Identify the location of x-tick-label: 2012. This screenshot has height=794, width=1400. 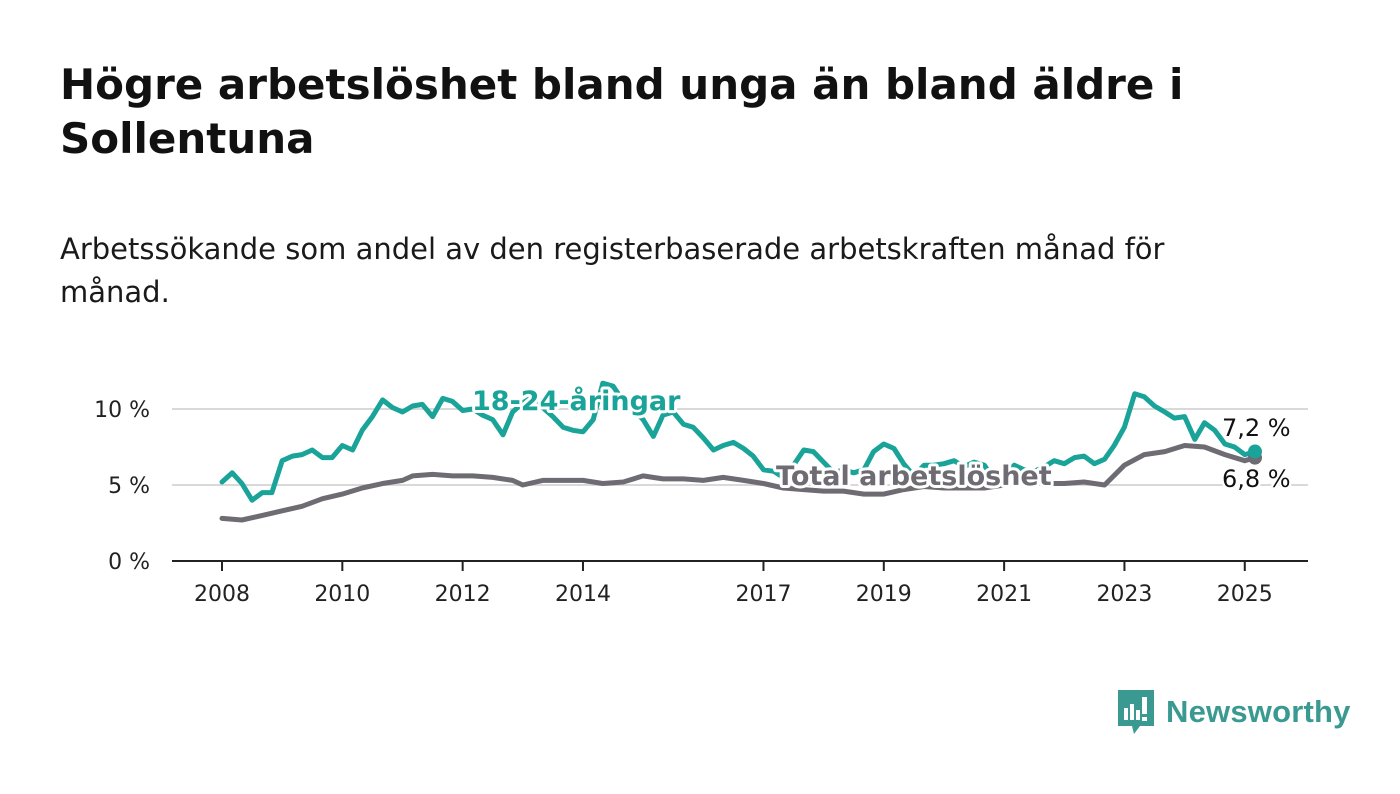
(463, 594).